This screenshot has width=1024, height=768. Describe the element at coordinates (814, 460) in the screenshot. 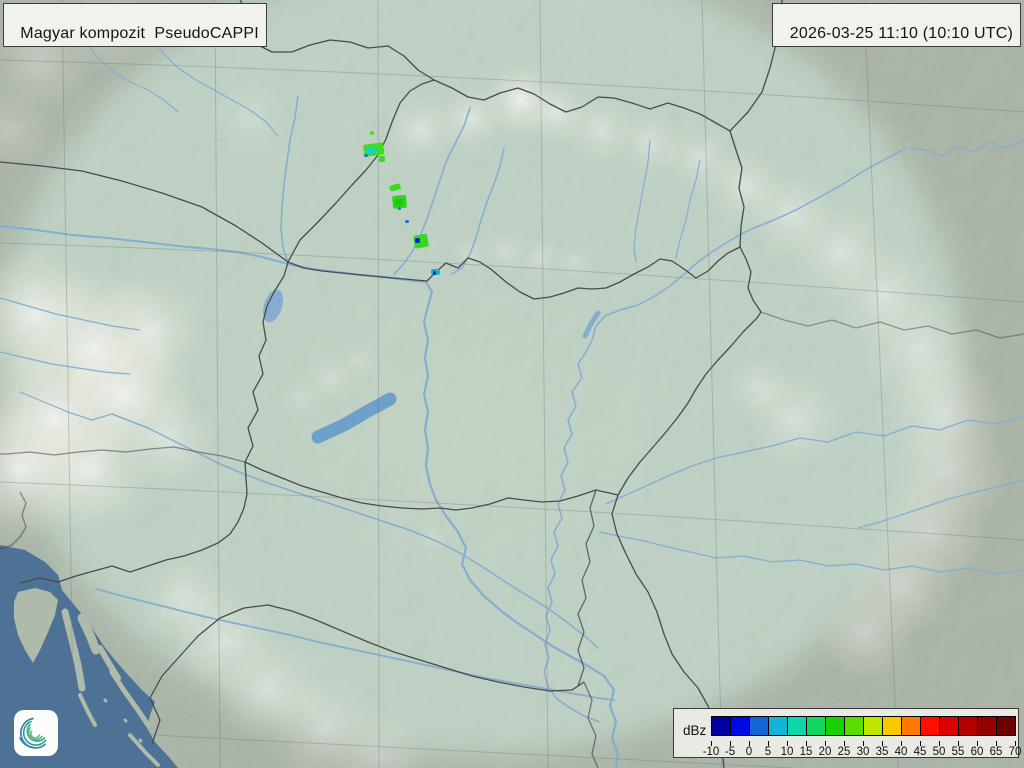

I see `koros-river` at that location.